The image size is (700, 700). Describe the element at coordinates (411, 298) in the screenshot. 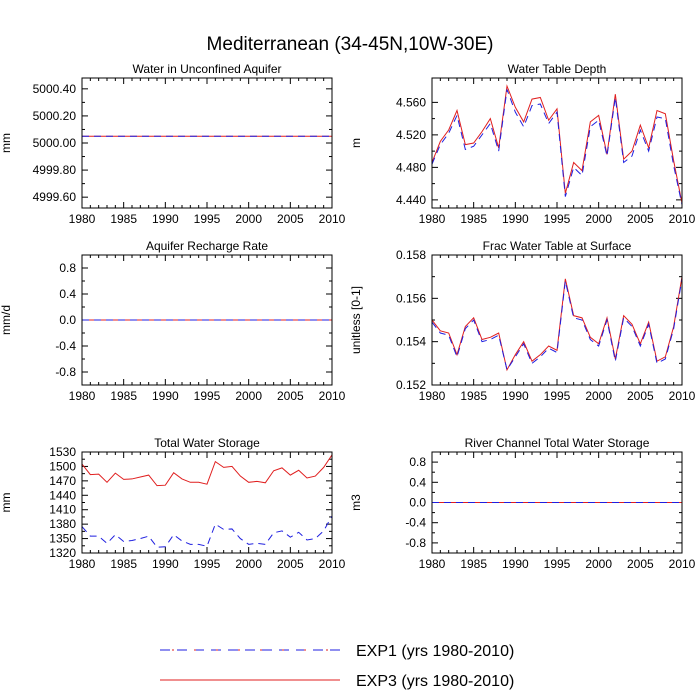

I see `y-tick-label: 0.156` at that location.